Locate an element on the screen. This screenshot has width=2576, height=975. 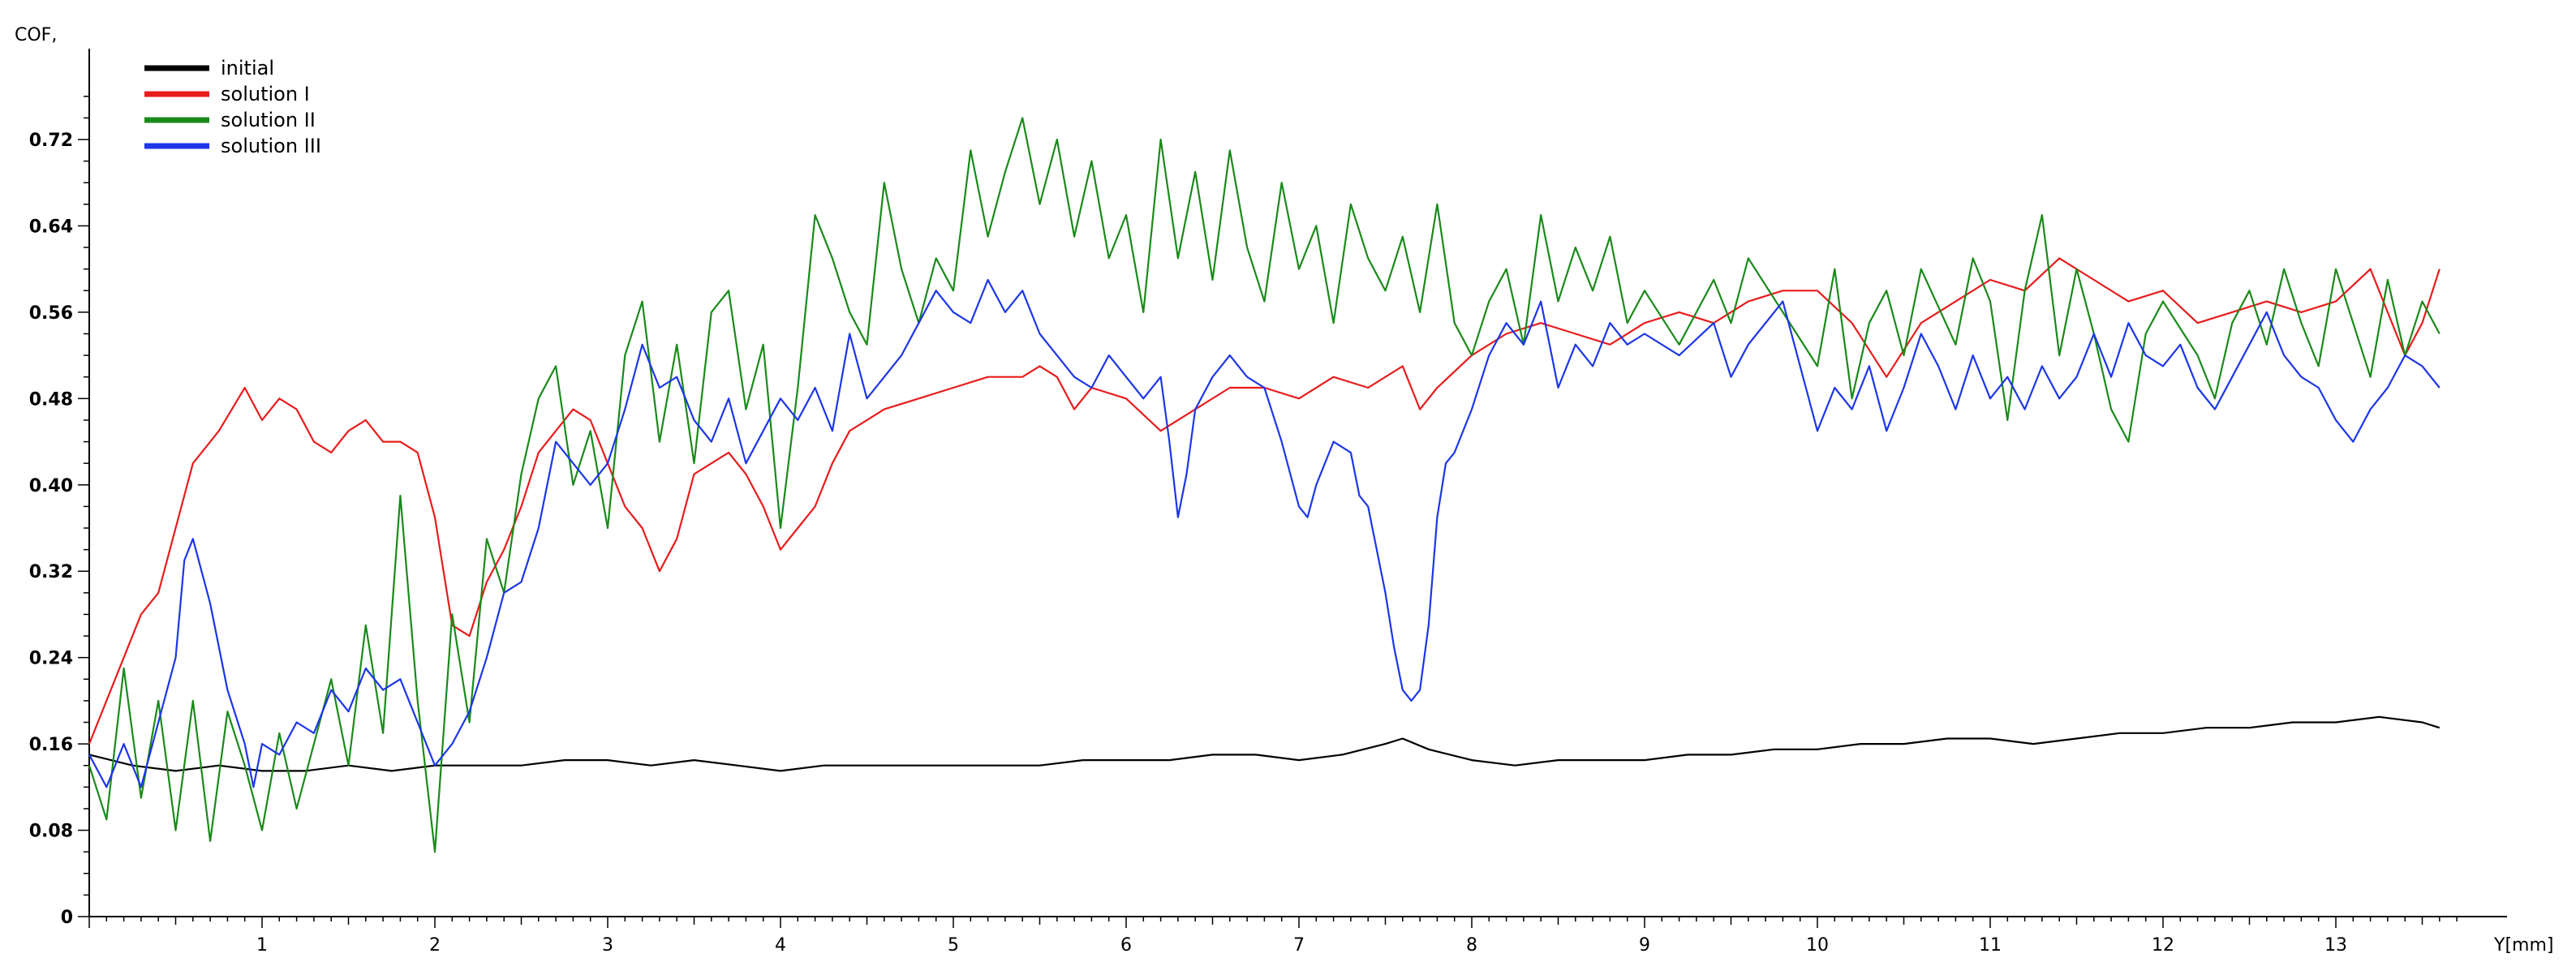
y-tick-label: 0.72 is located at coordinates (51, 141).